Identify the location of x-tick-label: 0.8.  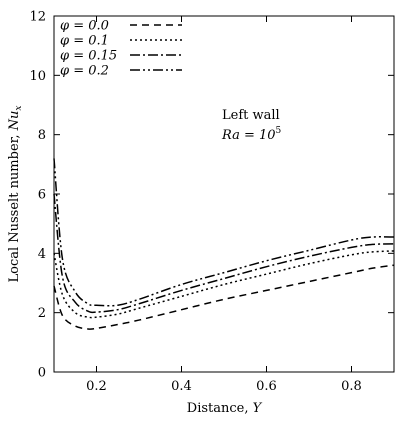
(351, 386).